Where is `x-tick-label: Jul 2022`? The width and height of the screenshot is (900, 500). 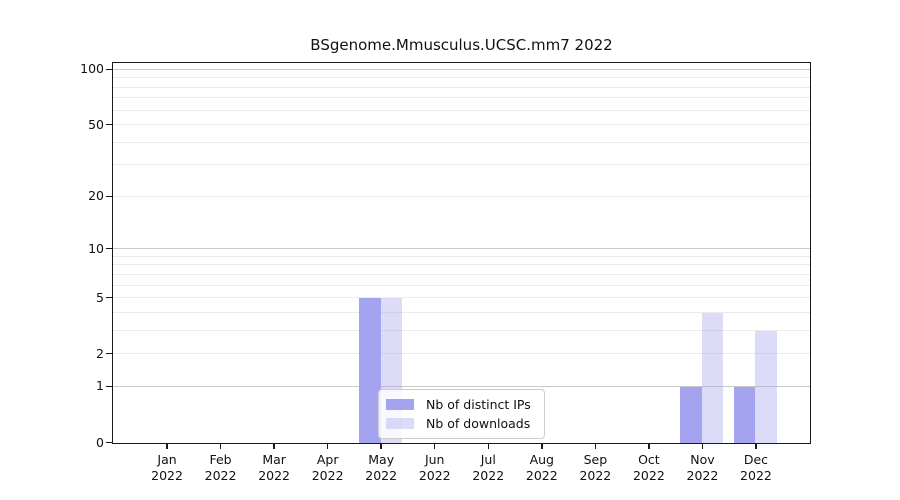
x-tick-label: Jul 2022 is located at coordinates (488, 468).